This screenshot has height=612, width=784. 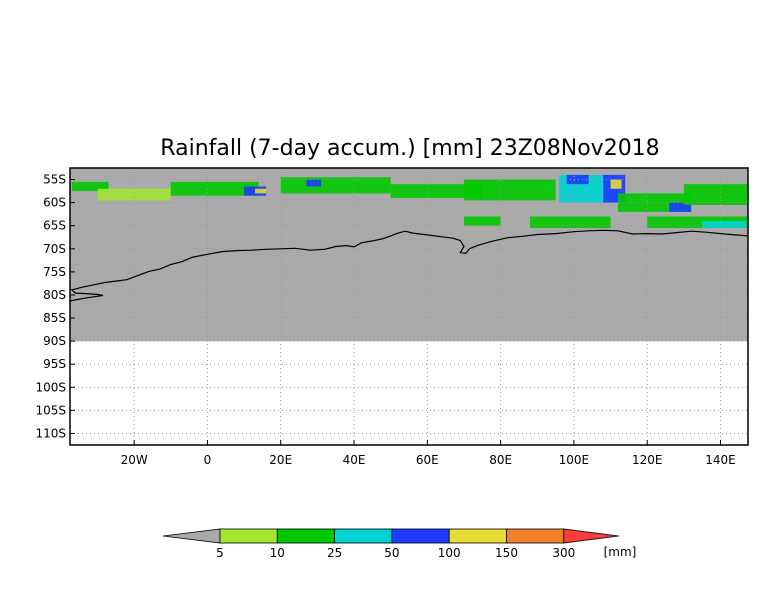 What do you see at coordinates (500, 460) in the screenshot?
I see `lon-tick-label: 80E` at bounding box center [500, 460].